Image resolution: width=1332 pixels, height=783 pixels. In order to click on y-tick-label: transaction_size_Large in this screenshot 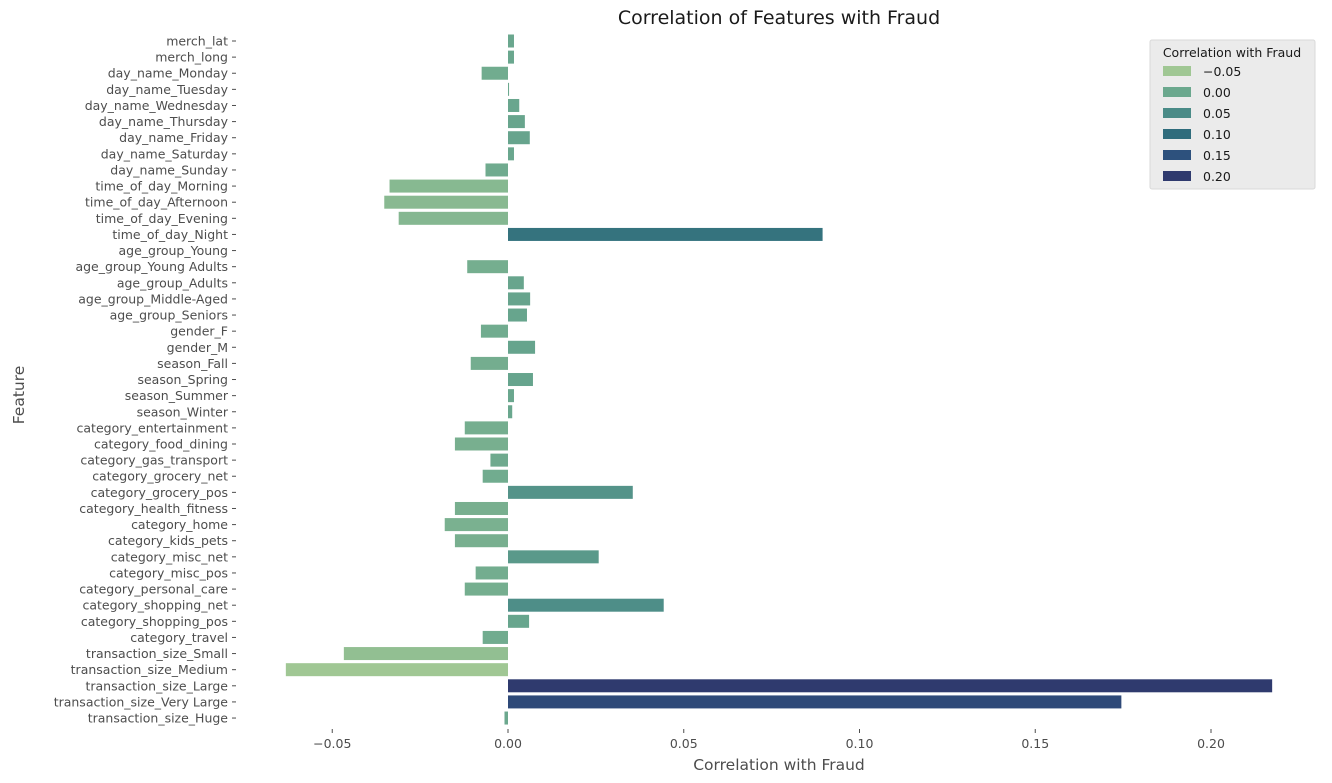, I will do `click(156, 685)`.